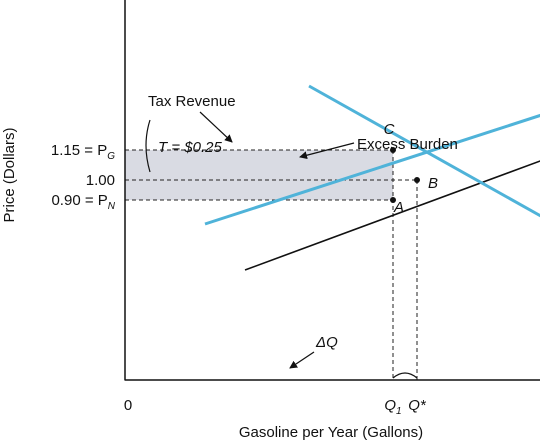 The image size is (540, 440). I want to click on xtick-q1: Q1, so click(392, 407).